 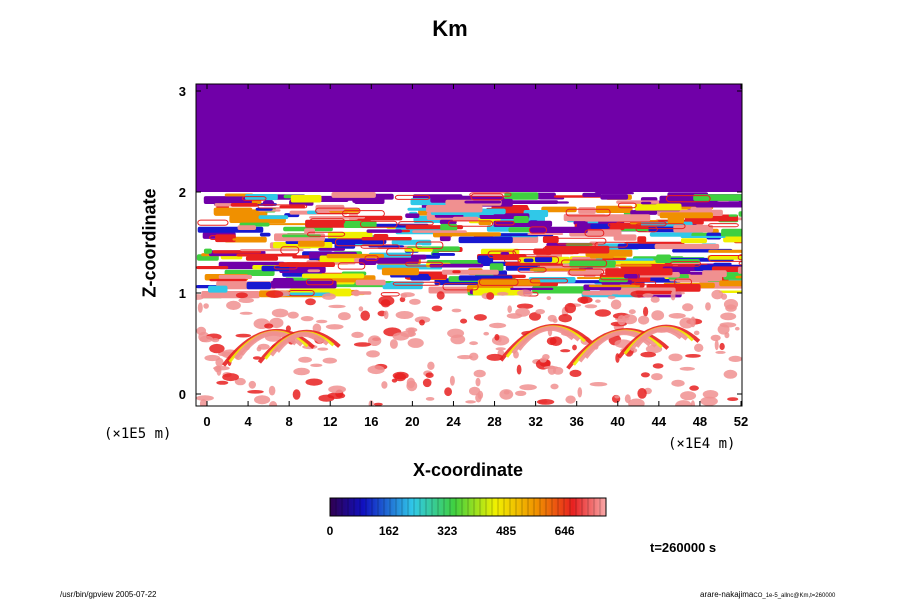 I want to click on x-tick-label: 8, so click(x=289, y=421).